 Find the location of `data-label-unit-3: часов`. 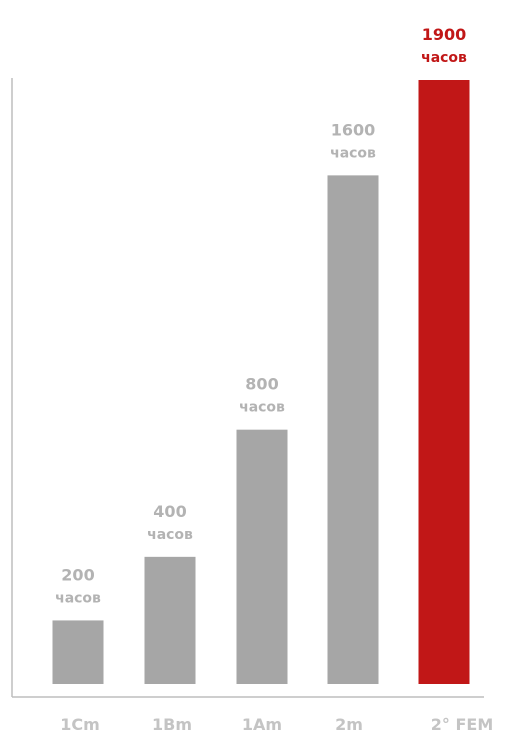

data-label-unit-3: часов is located at coordinates (262, 408).